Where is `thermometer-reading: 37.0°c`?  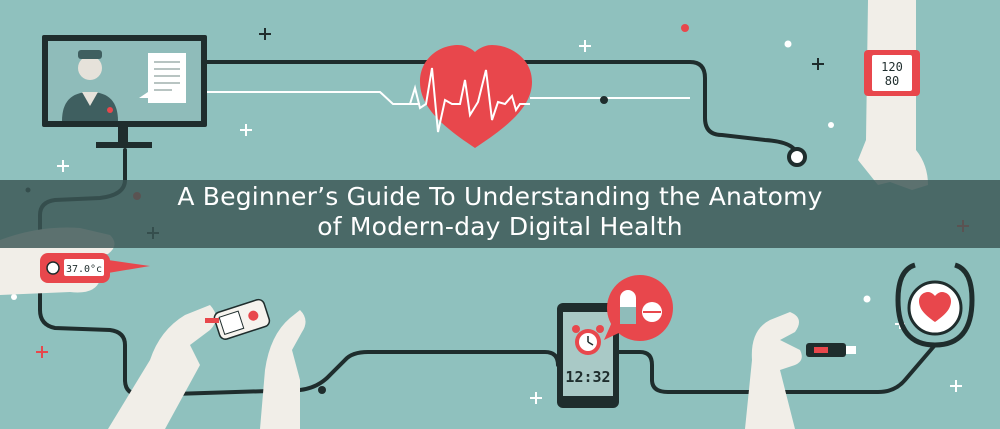 thermometer-reading: 37.0°c is located at coordinates (84, 269).